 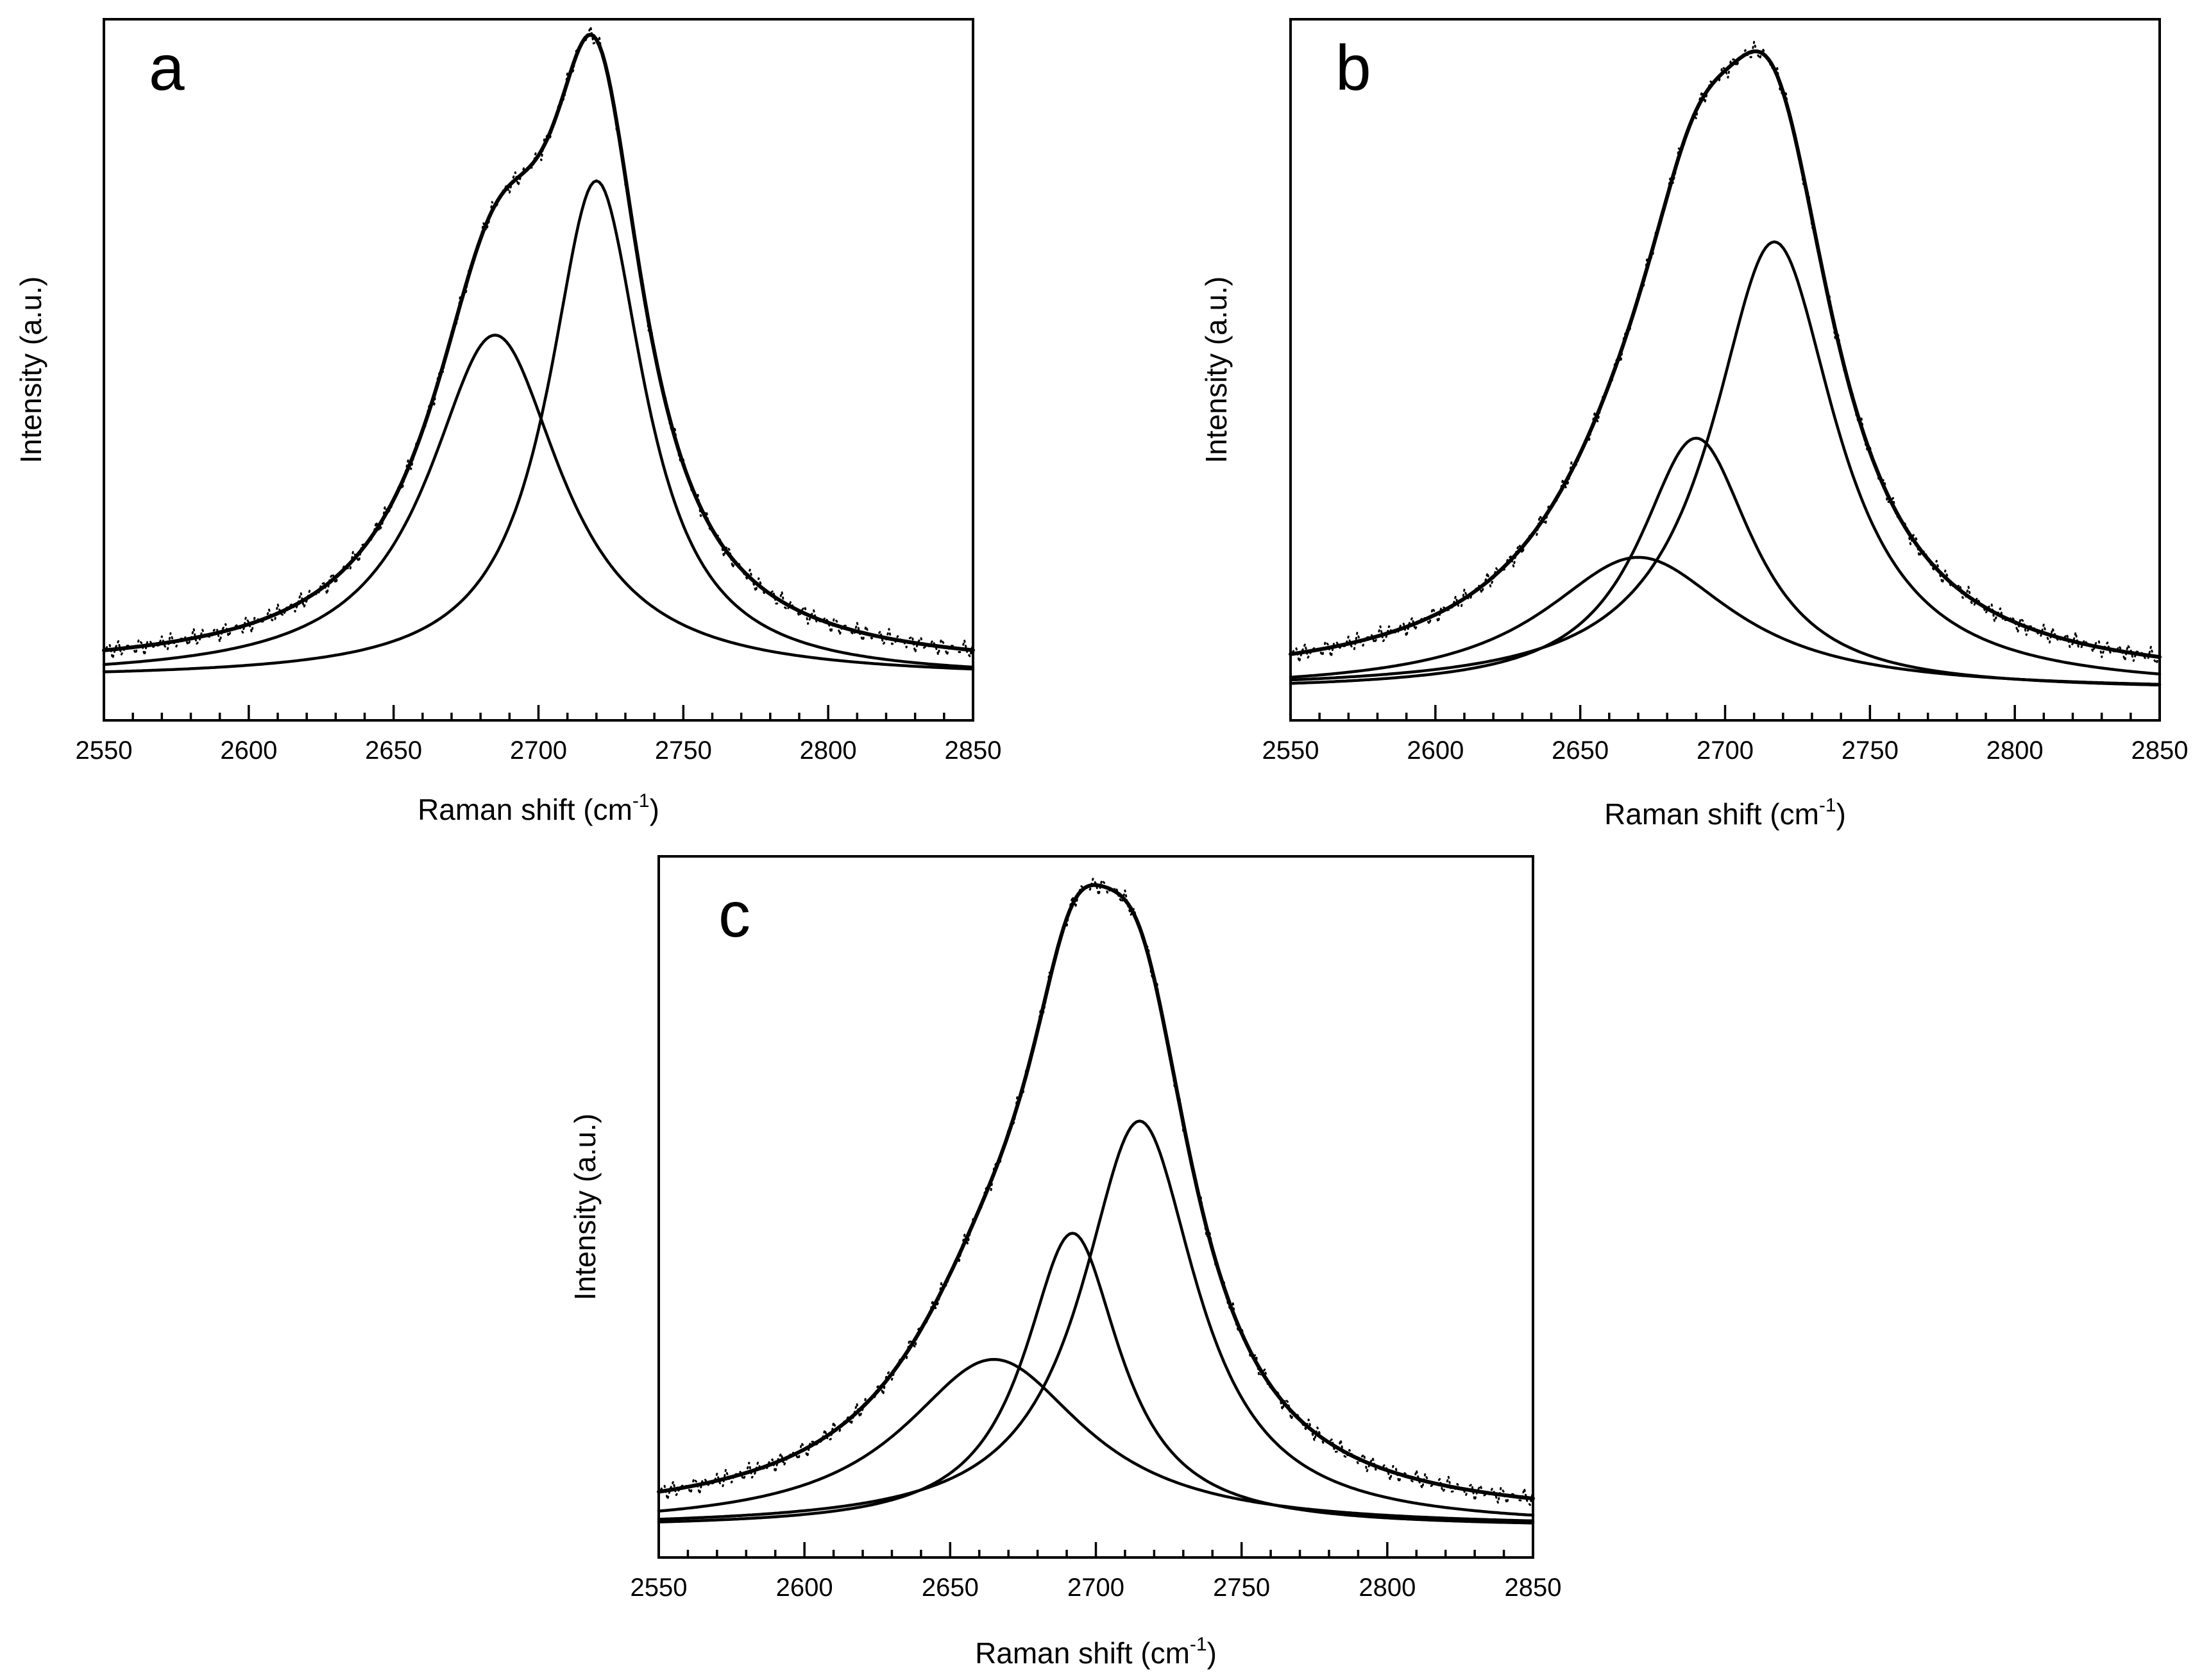 What do you see at coordinates (1082, 1653) in the screenshot?
I see `panel-c-x-axis-label-main: Raman shift (cm` at bounding box center [1082, 1653].